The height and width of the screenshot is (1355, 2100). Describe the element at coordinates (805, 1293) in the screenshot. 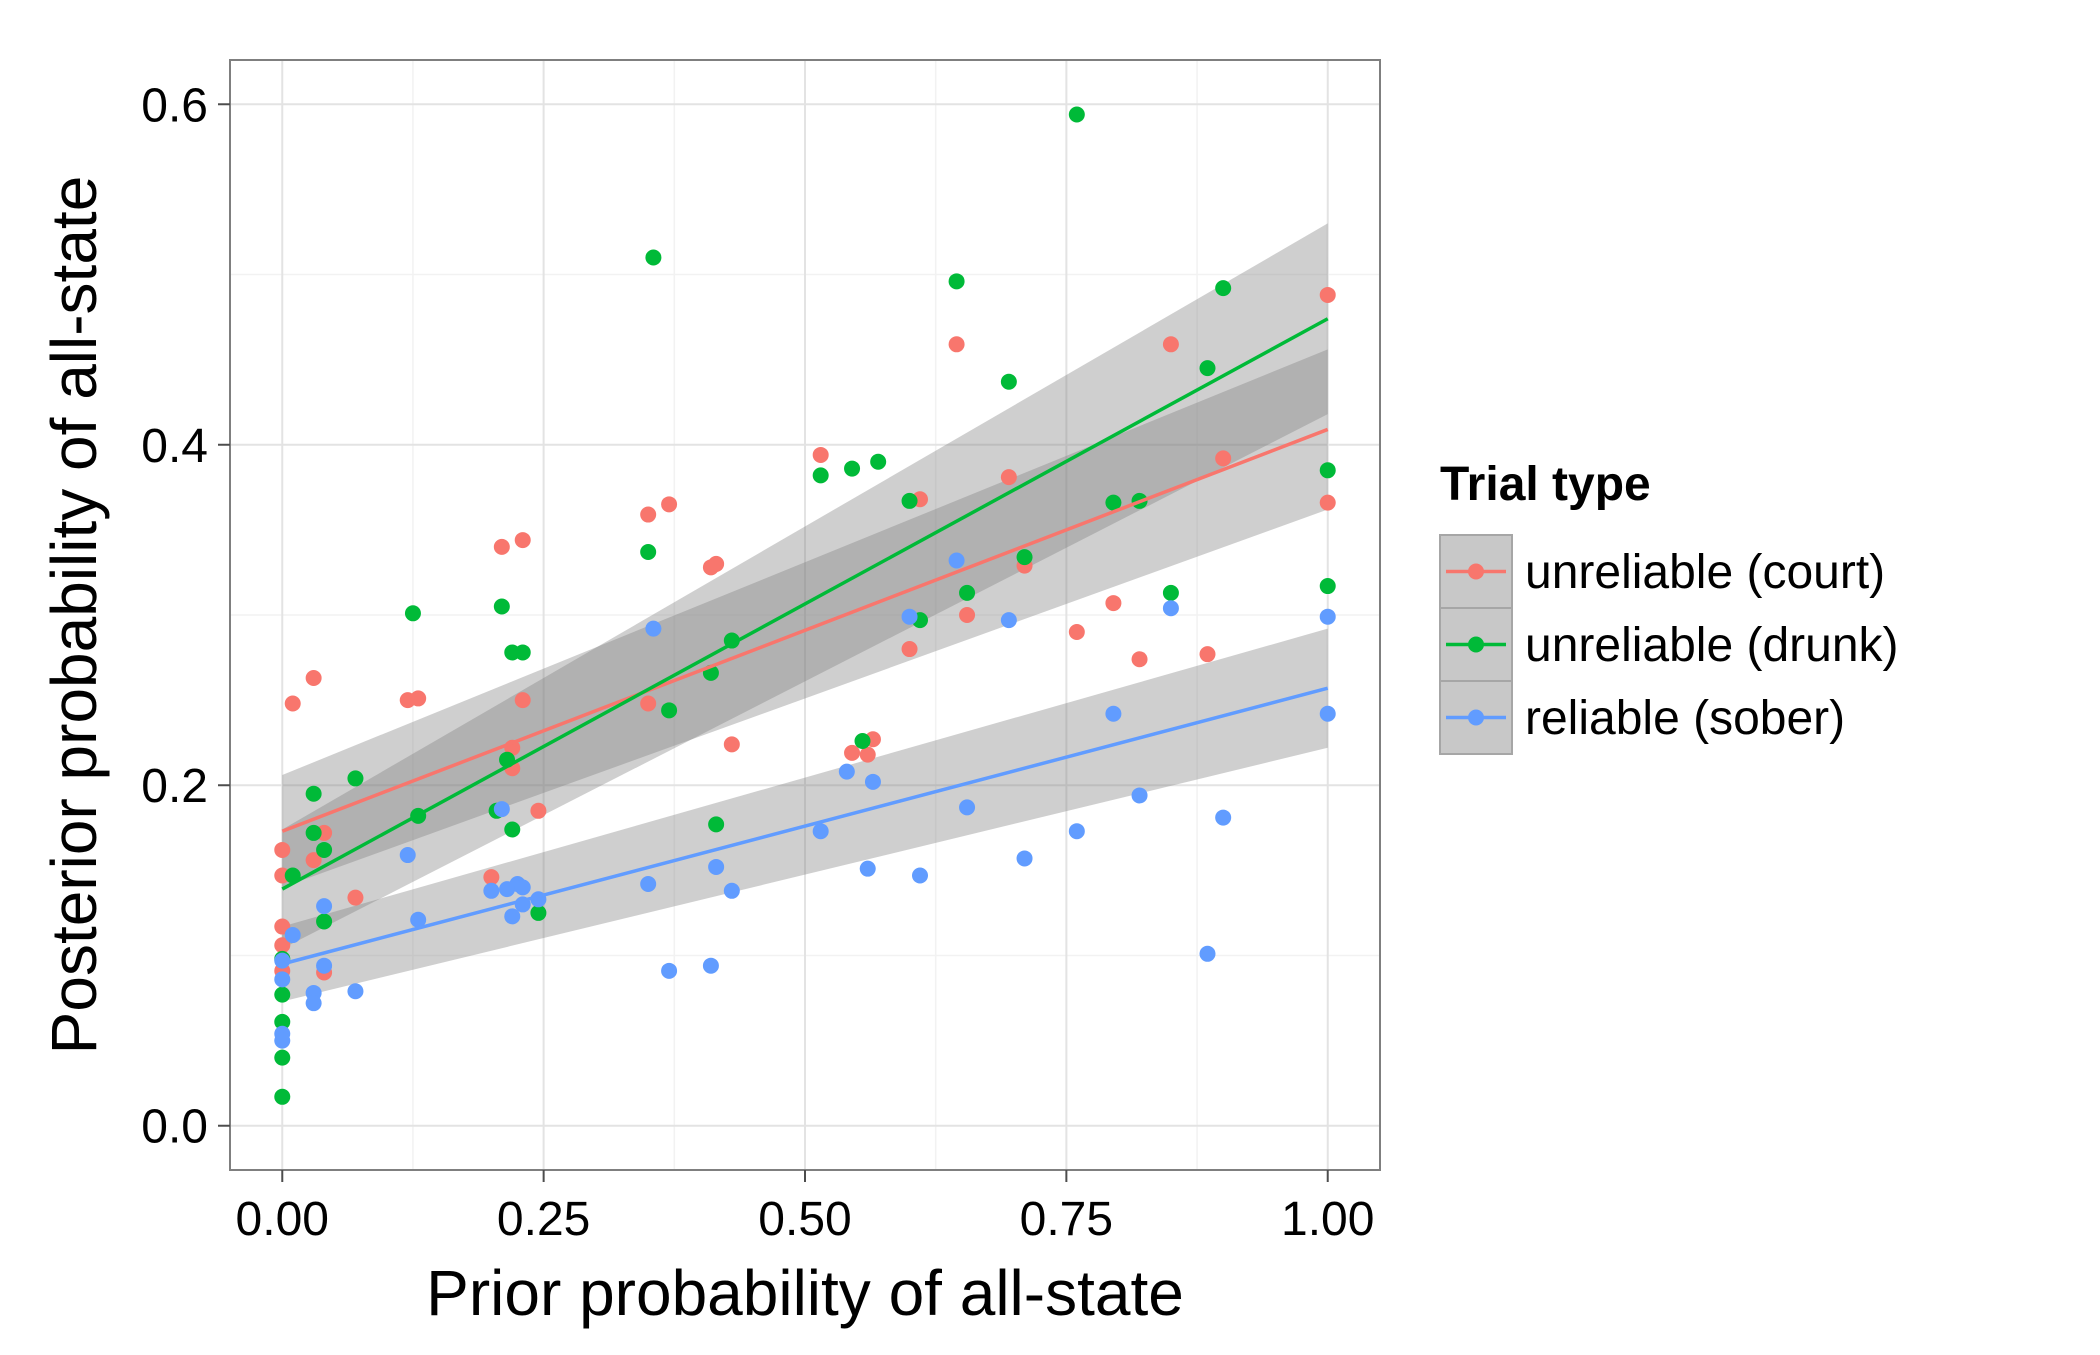

I see `x-axis-title: Prior probability of all-state` at that location.